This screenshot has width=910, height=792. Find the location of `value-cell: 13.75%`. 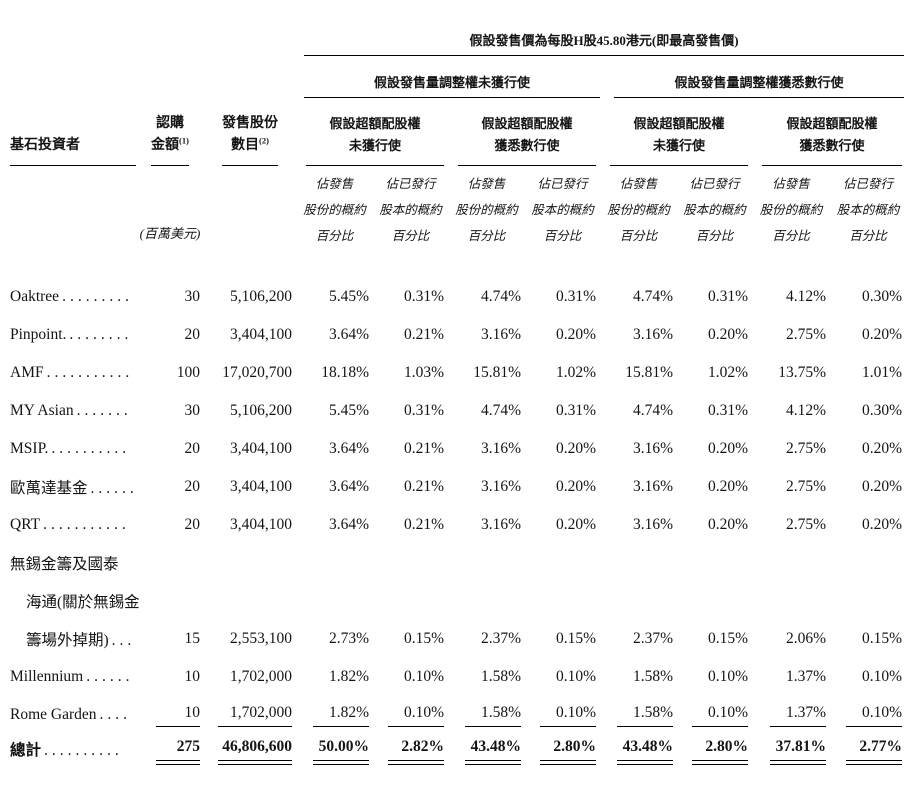

value-cell: 13.75% is located at coordinates (802, 372).